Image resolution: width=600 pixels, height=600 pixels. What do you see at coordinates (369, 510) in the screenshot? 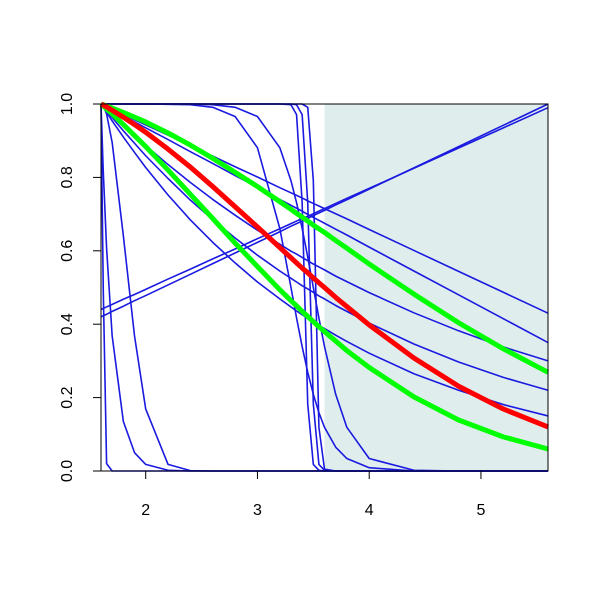
I see `x-tick-label: 4` at bounding box center [369, 510].